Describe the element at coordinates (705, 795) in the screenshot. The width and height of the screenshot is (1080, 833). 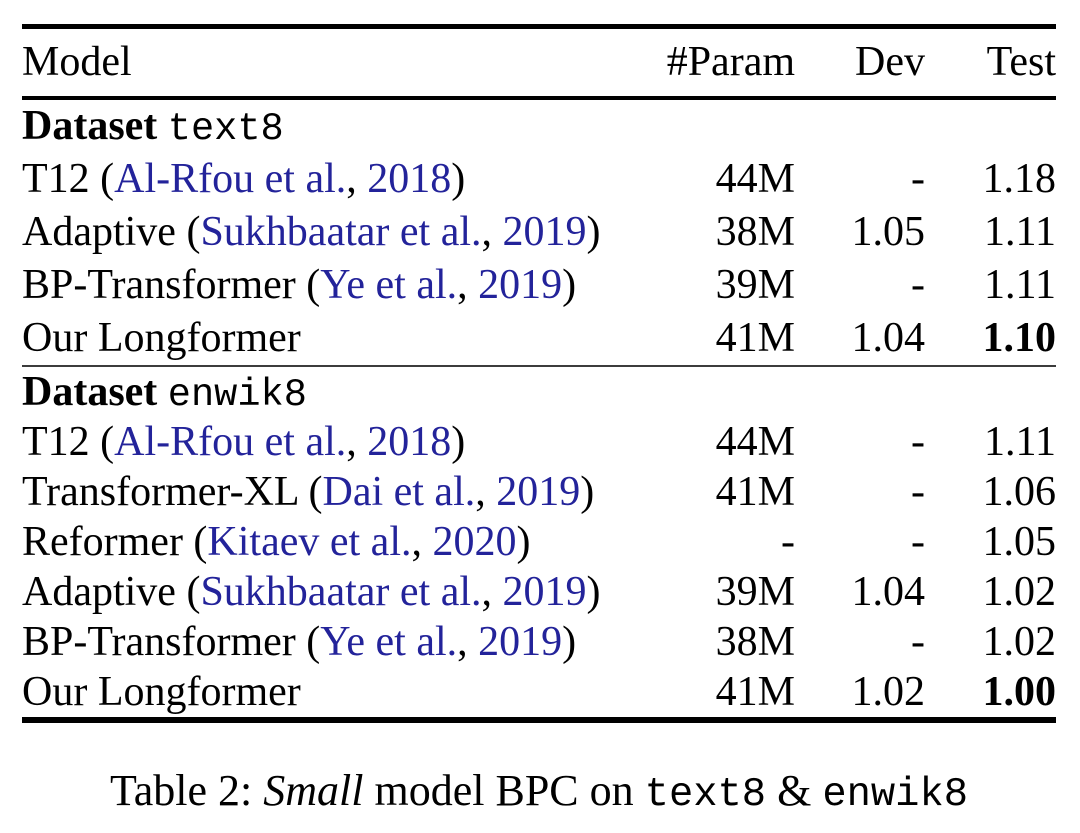
I see `caption-dataset-text8: text8` at that location.